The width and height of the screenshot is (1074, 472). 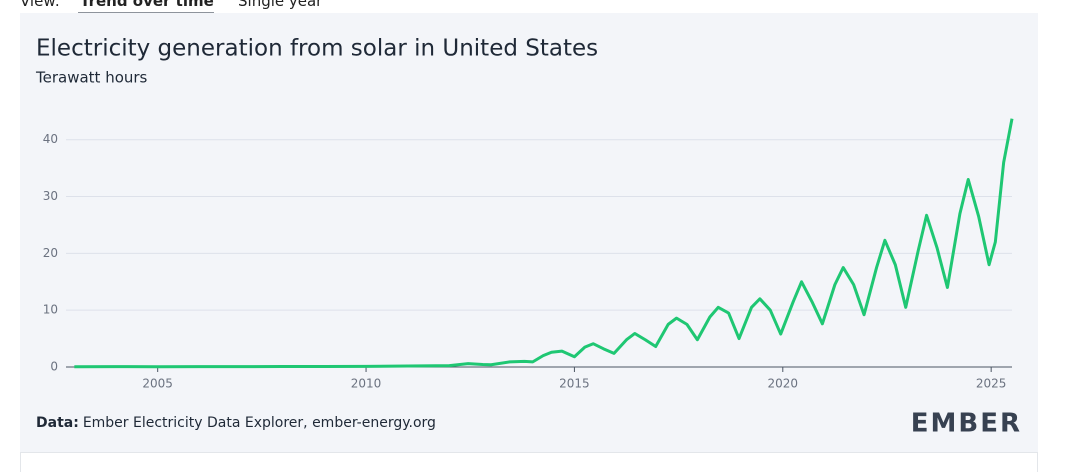 I want to click on tab: Single year, so click(x=280, y=5).